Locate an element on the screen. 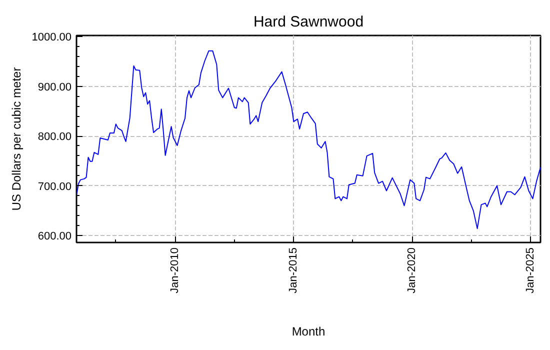  y-tick-label: 600.00 is located at coordinates (55, 236).